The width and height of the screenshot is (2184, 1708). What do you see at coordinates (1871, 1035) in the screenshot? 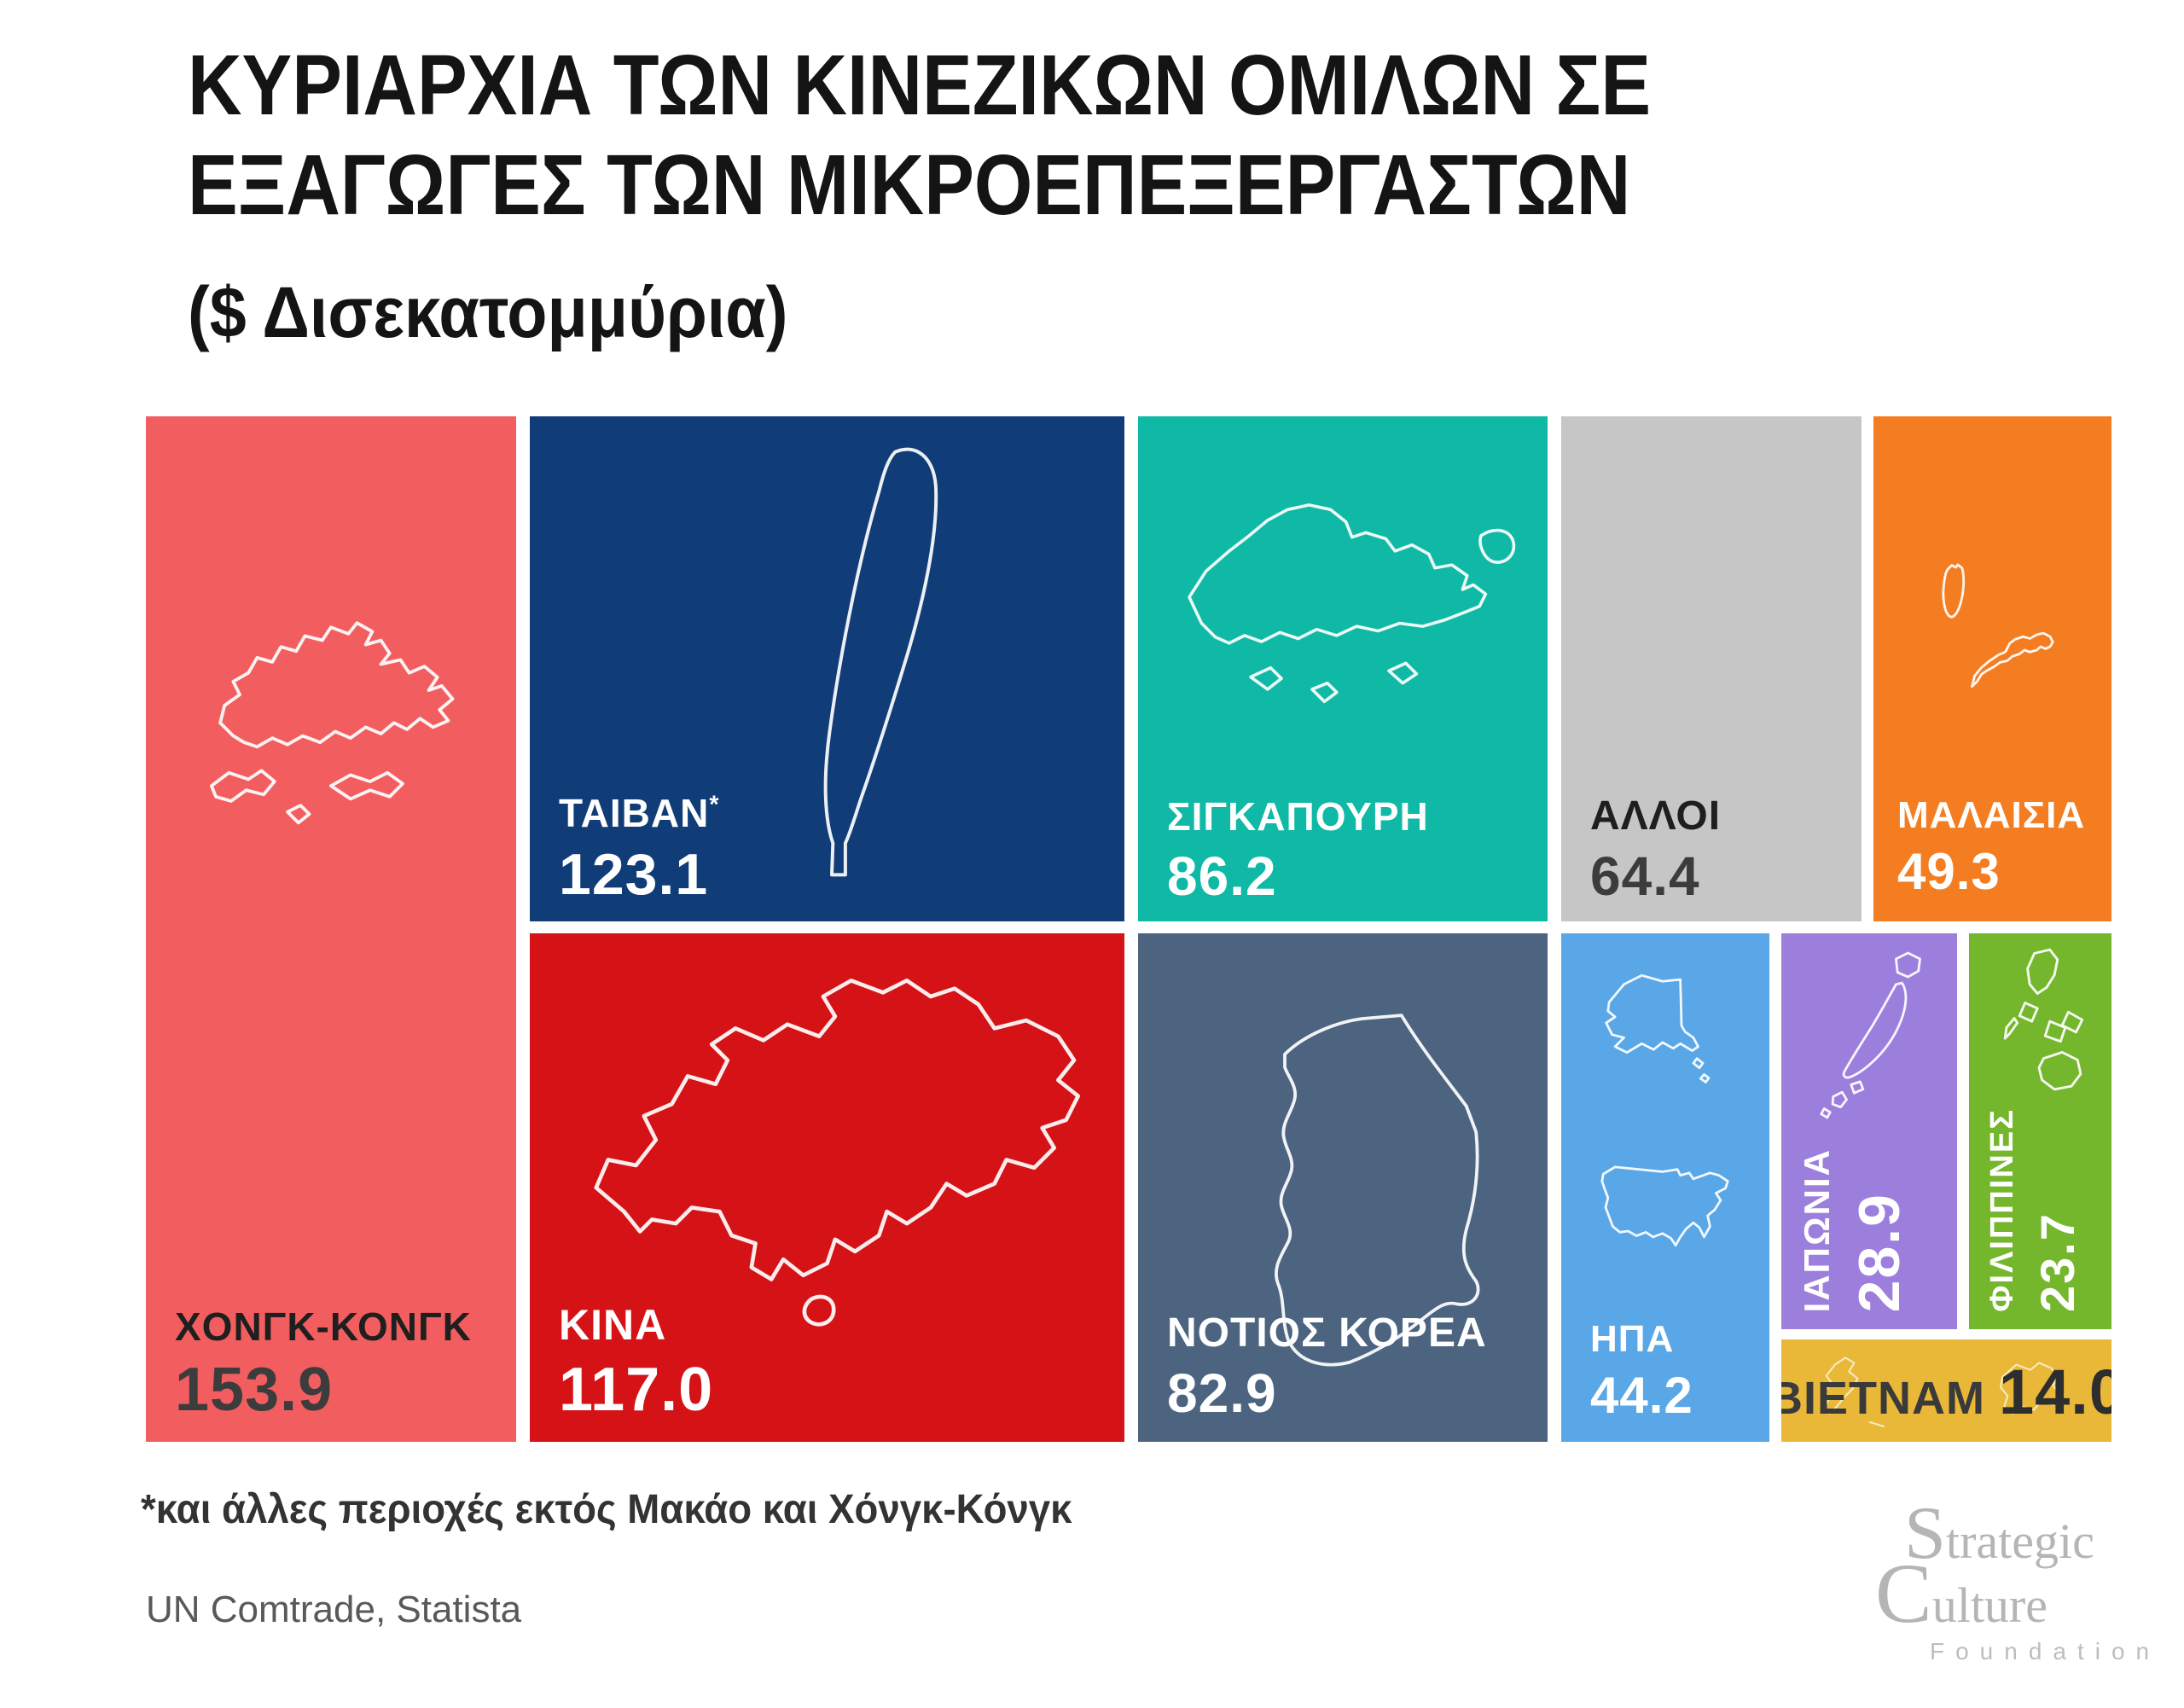
I see `japan-map-outline` at bounding box center [1871, 1035].